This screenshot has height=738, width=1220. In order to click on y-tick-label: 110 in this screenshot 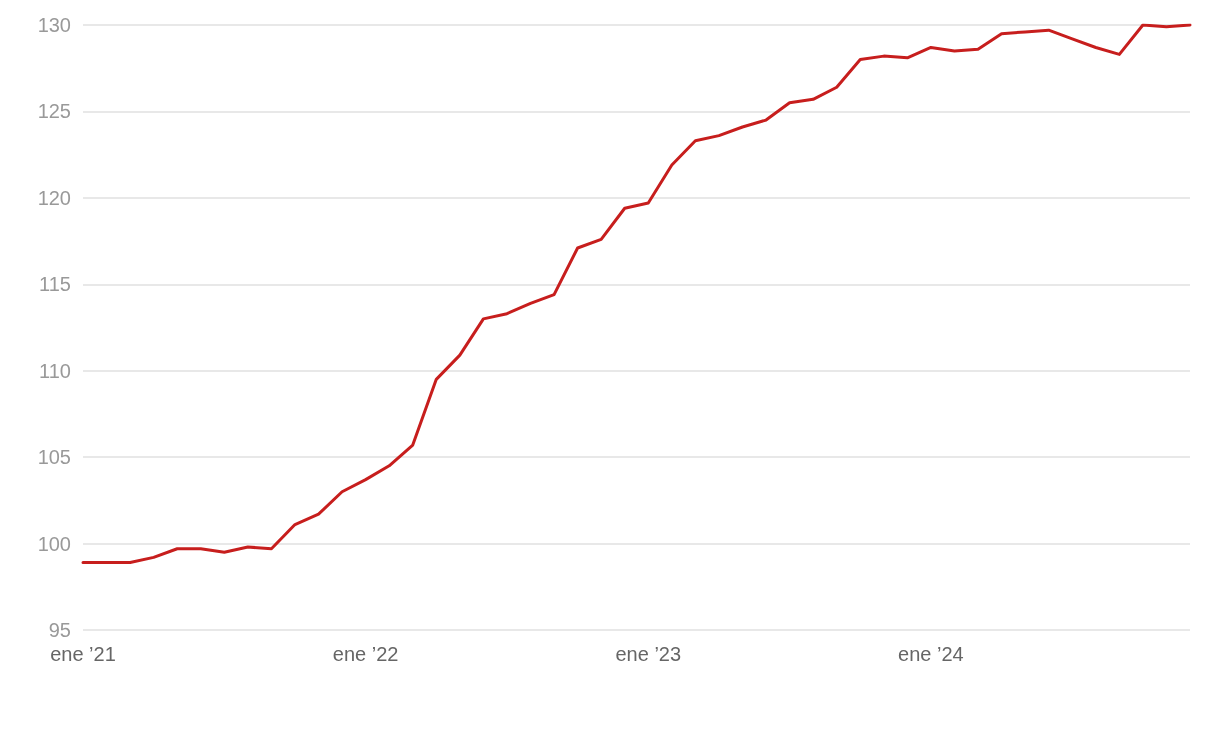, I will do `click(55, 370)`.